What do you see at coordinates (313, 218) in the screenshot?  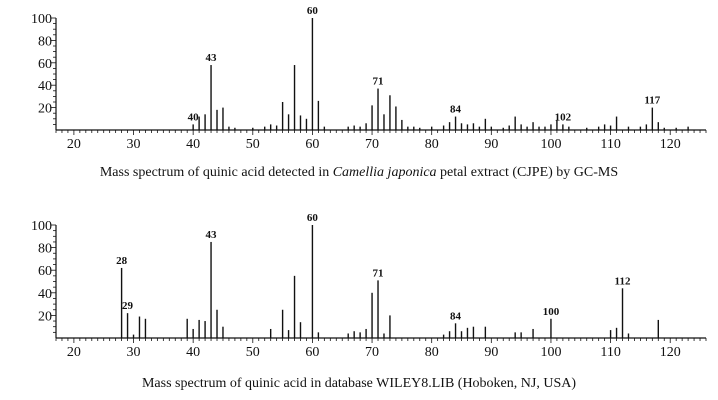 I see `wiley-peak-label-60: 60` at bounding box center [313, 218].